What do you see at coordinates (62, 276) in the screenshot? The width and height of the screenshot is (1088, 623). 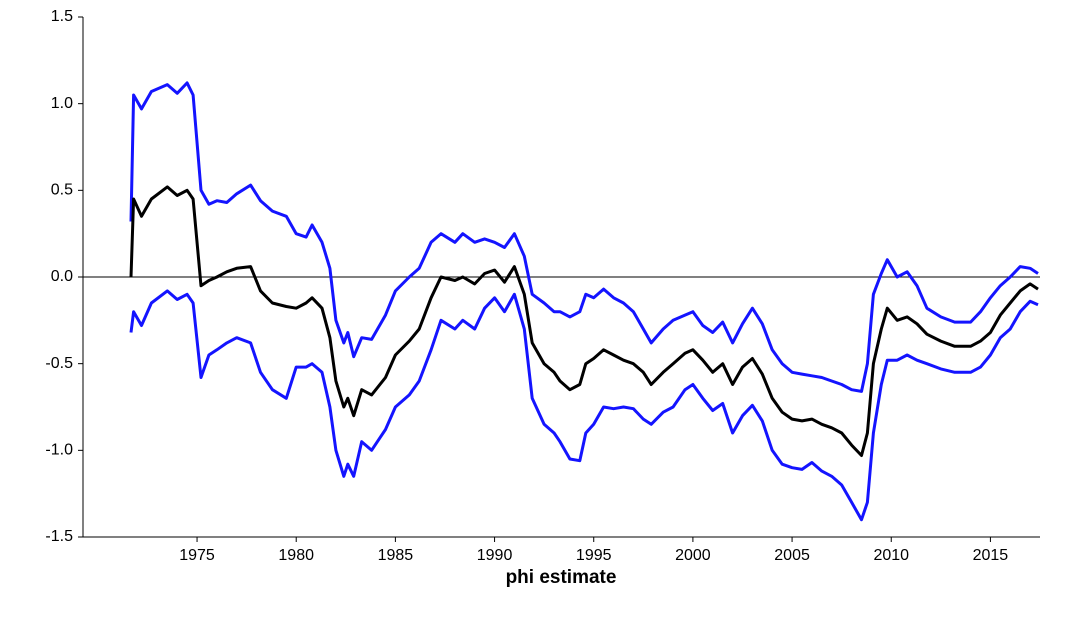 I see `y-tick-label: 0.0` at bounding box center [62, 276].